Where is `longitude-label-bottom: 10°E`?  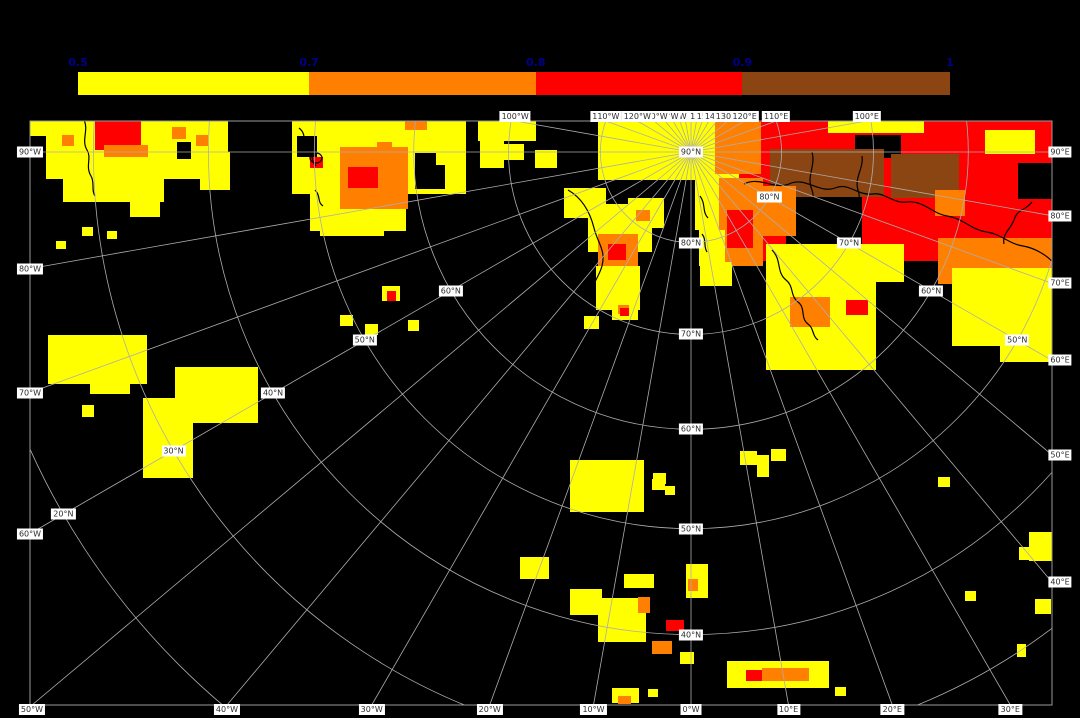 longitude-label-bottom: 10°E is located at coordinates (788, 709).